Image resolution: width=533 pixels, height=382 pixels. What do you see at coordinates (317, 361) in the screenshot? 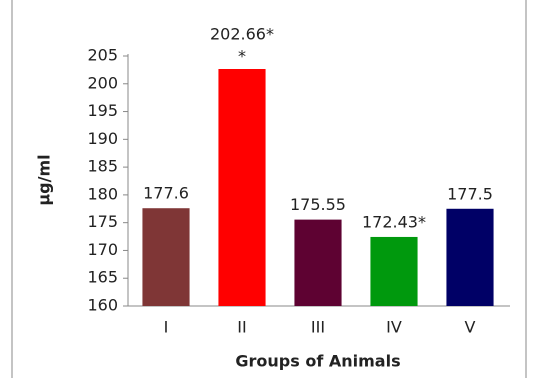
I see `x-axis-label: Groups of Animals` at bounding box center [317, 361].